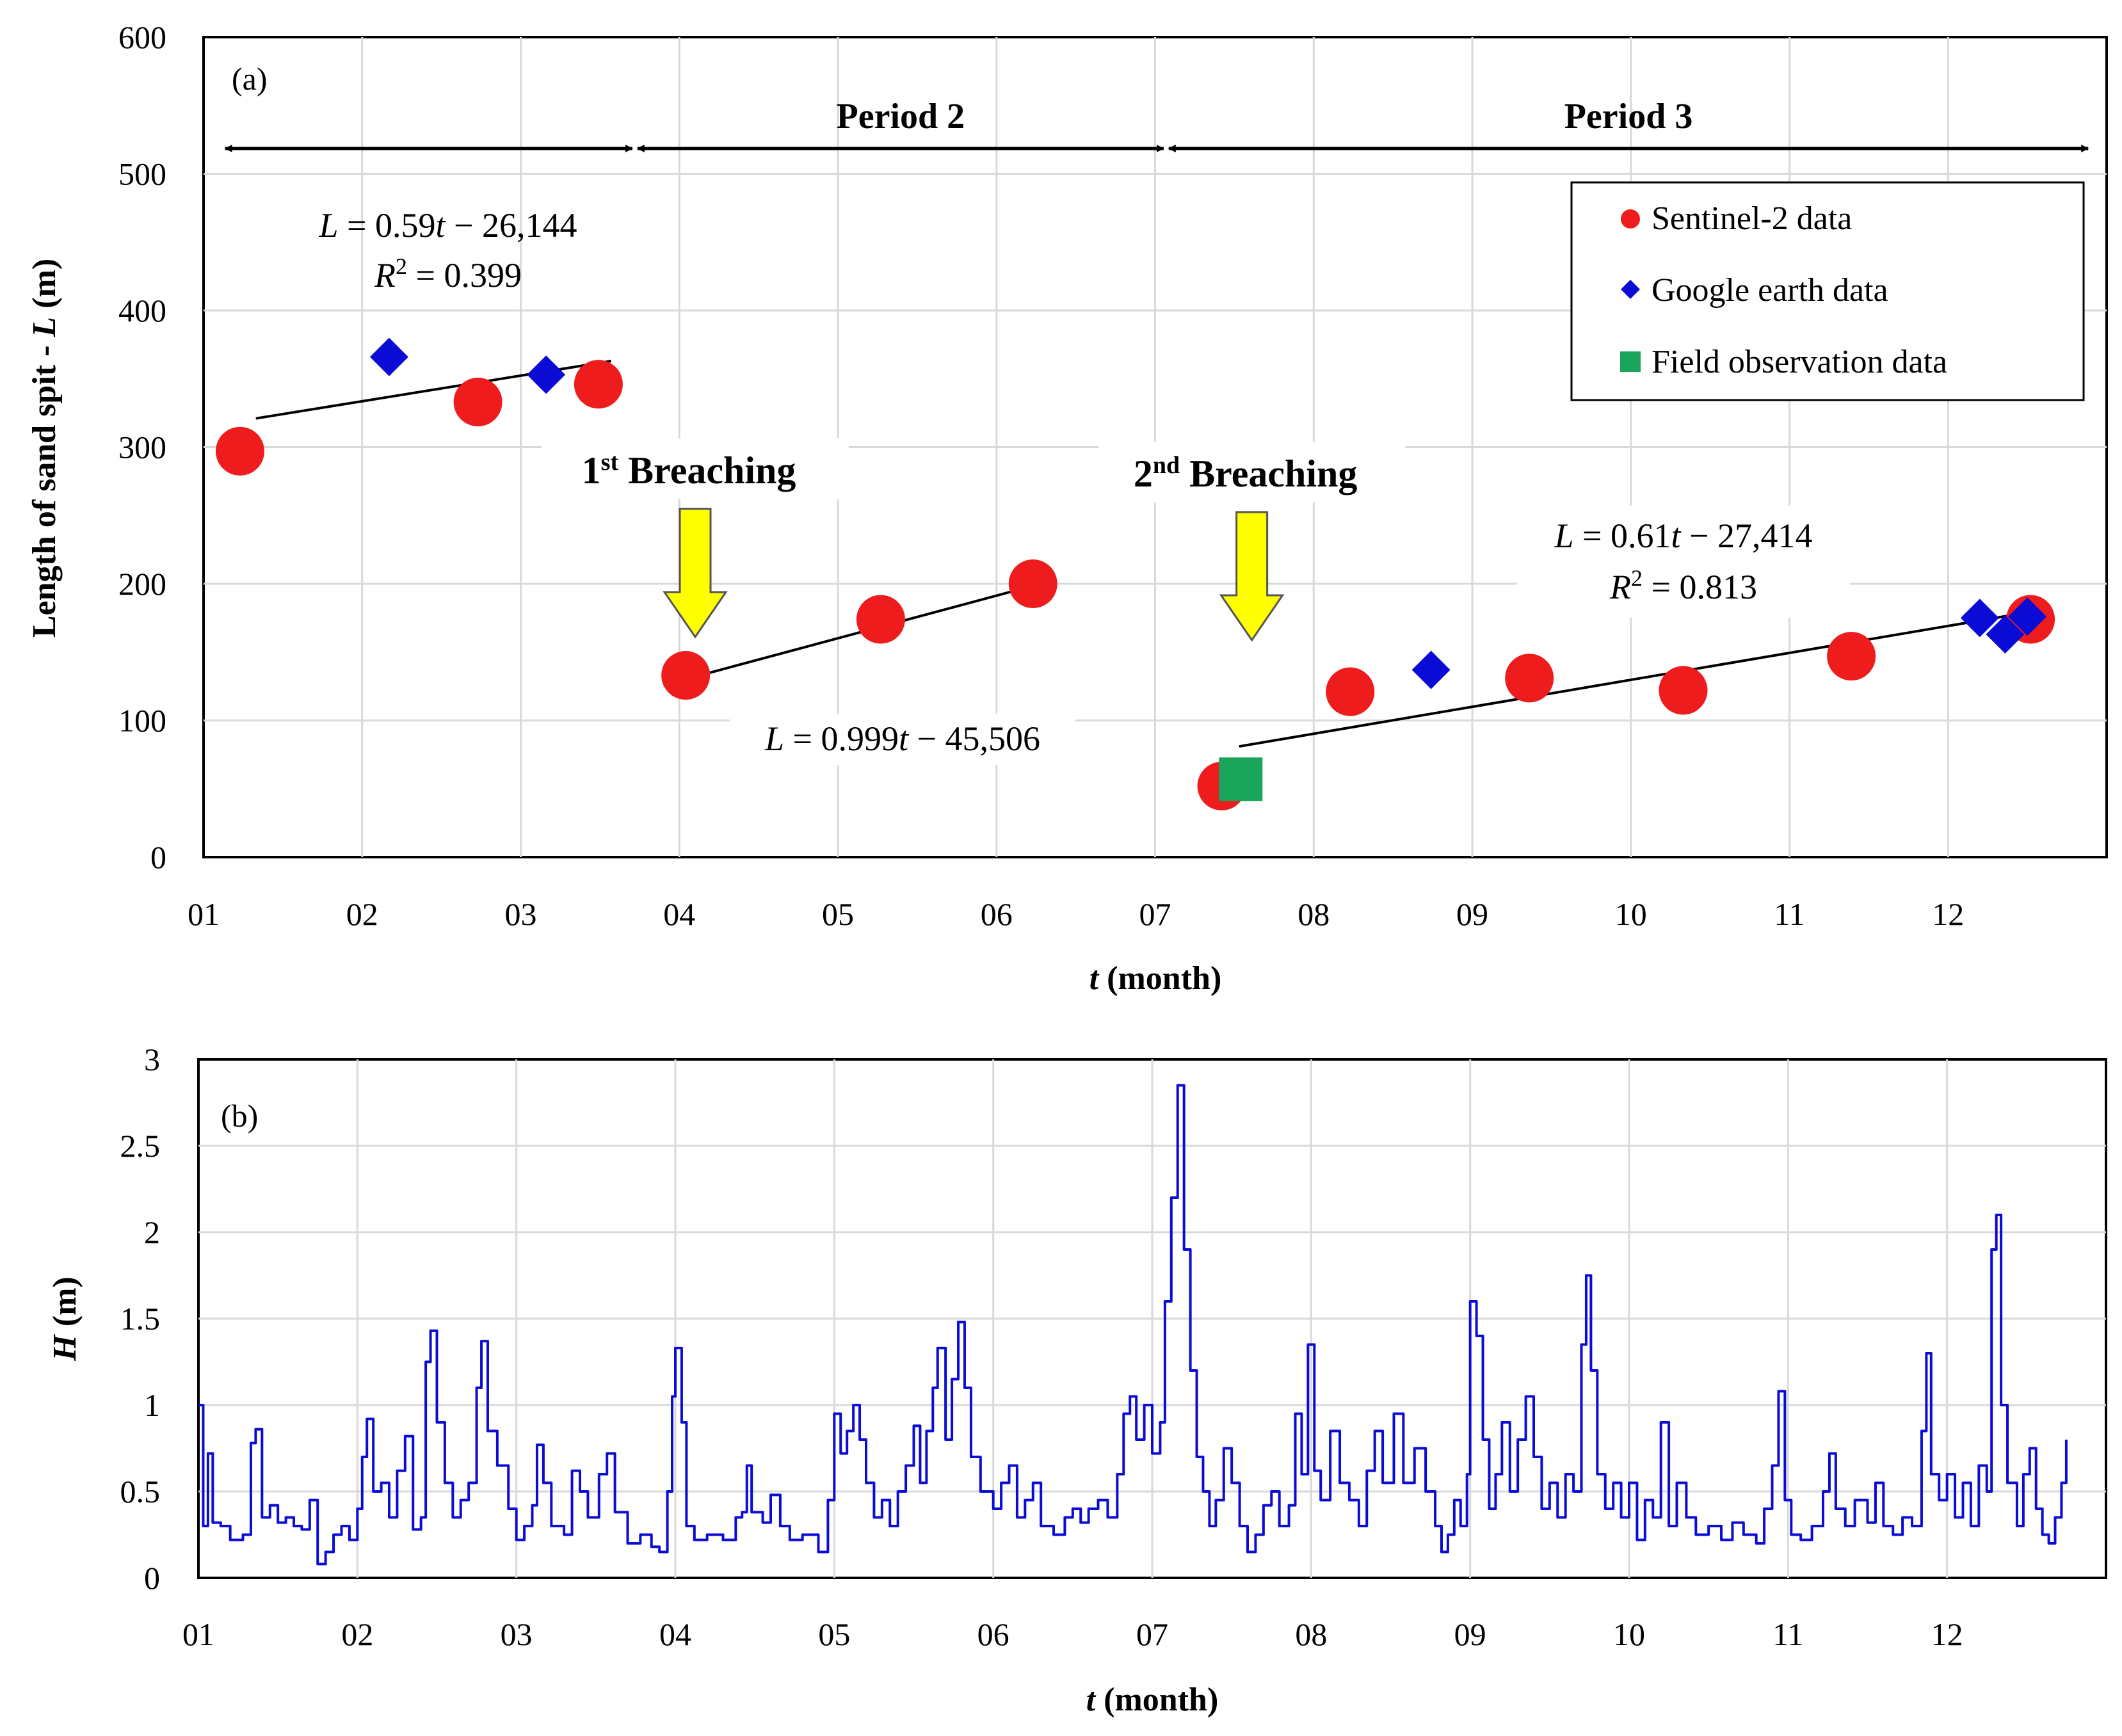 The width and height of the screenshot is (2122, 1736). Describe the element at coordinates (679, 914) in the screenshot. I see `panel-a-x-tick-label: 04` at that location.